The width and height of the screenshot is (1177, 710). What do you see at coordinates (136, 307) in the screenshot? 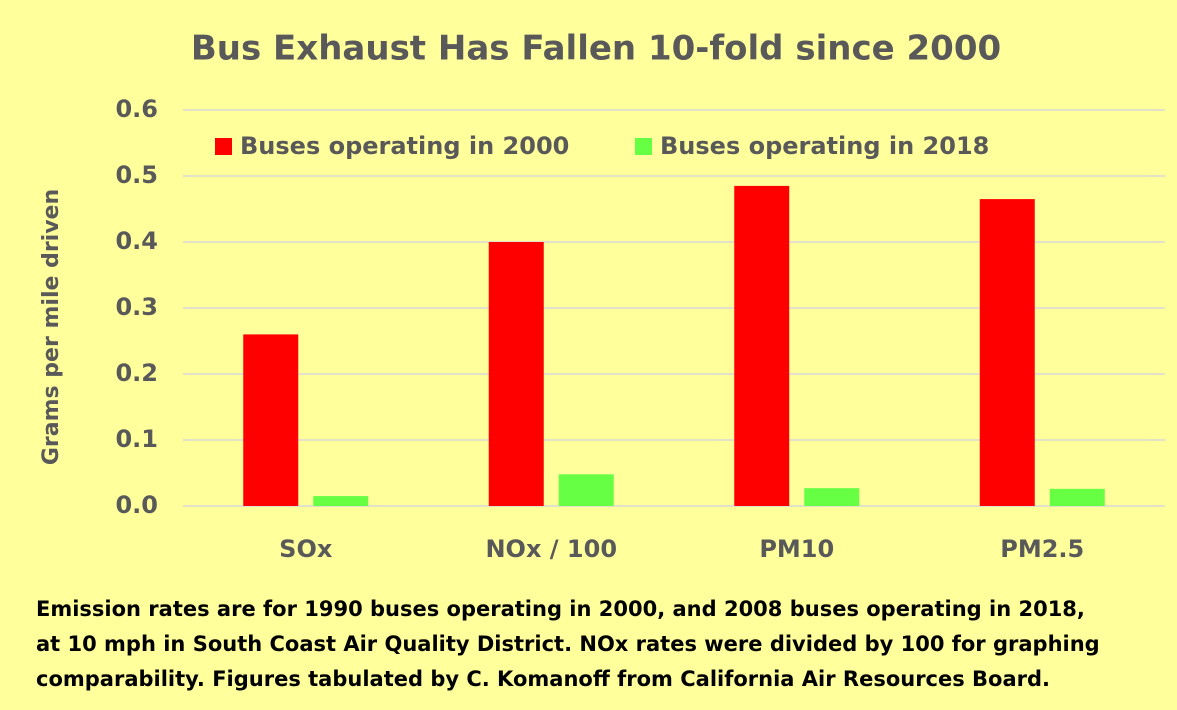
I see `y-tick-label: 0.3` at bounding box center [136, 307].